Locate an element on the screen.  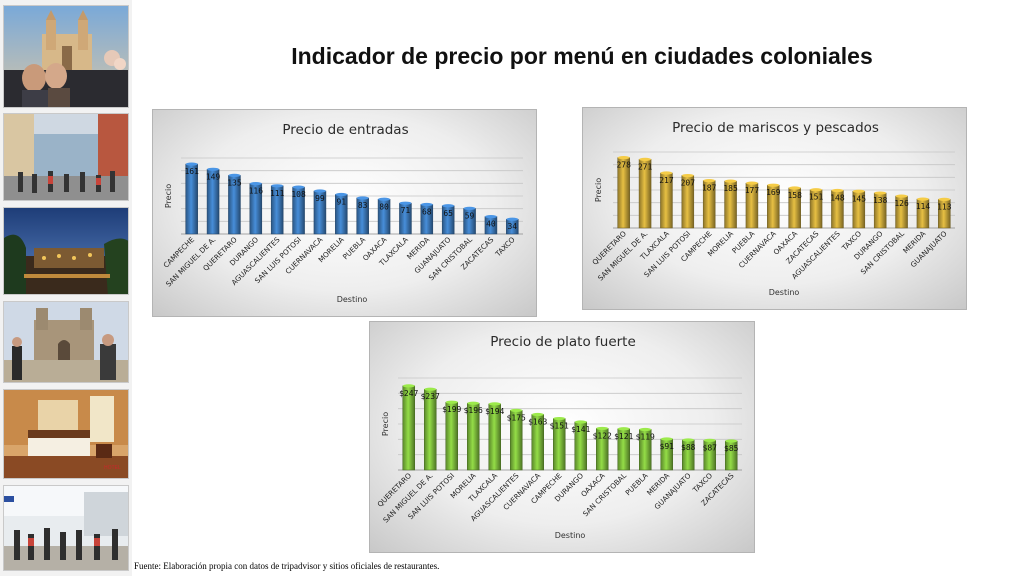
hotel-room-photo: HOTEL is located at coordinates (66, 434).